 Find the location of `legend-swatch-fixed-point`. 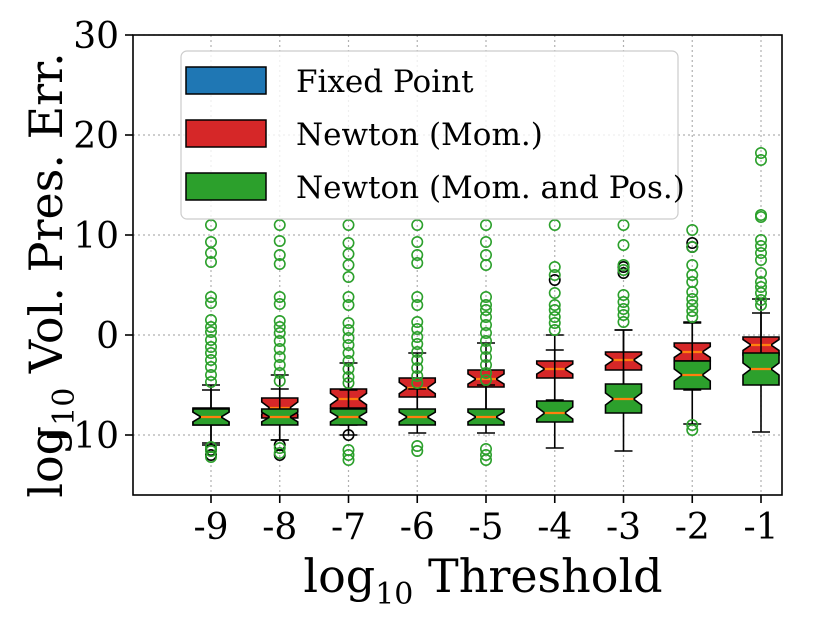

legend-swatch-fixed-point is located at coordinates (226, 80).